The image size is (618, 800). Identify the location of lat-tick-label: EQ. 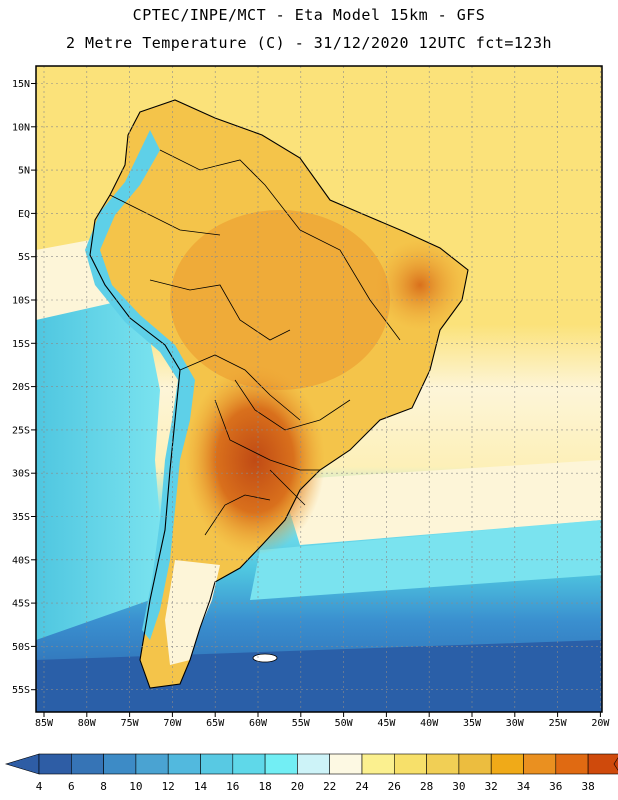
(24, 214).